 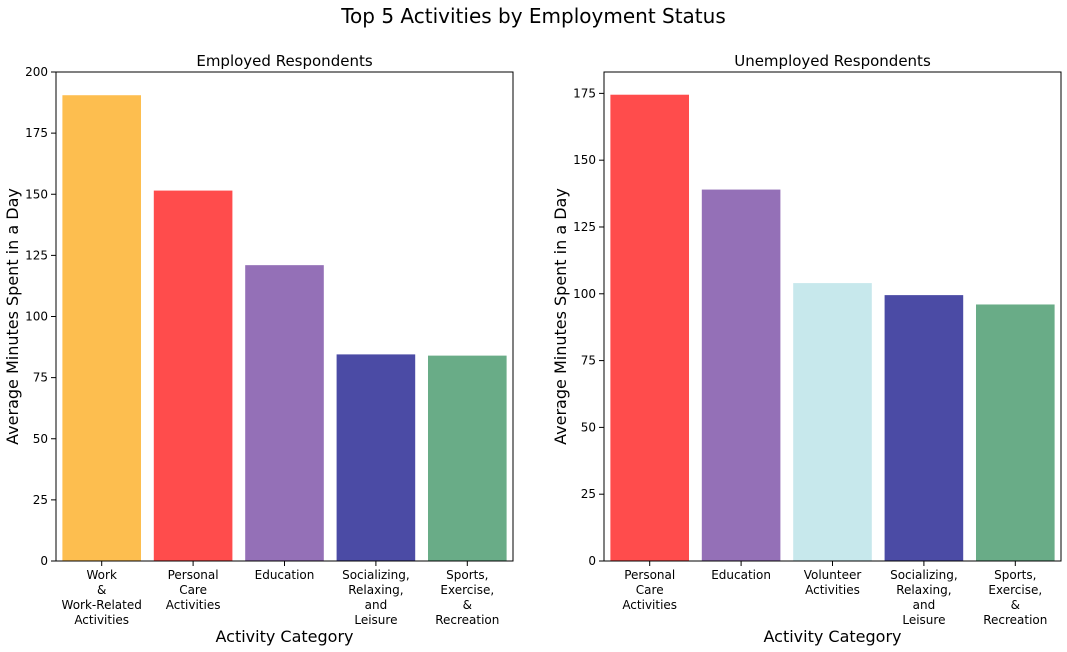 I want to click on chart2-ytick-label-3: 75, so click(x=588, y=361).